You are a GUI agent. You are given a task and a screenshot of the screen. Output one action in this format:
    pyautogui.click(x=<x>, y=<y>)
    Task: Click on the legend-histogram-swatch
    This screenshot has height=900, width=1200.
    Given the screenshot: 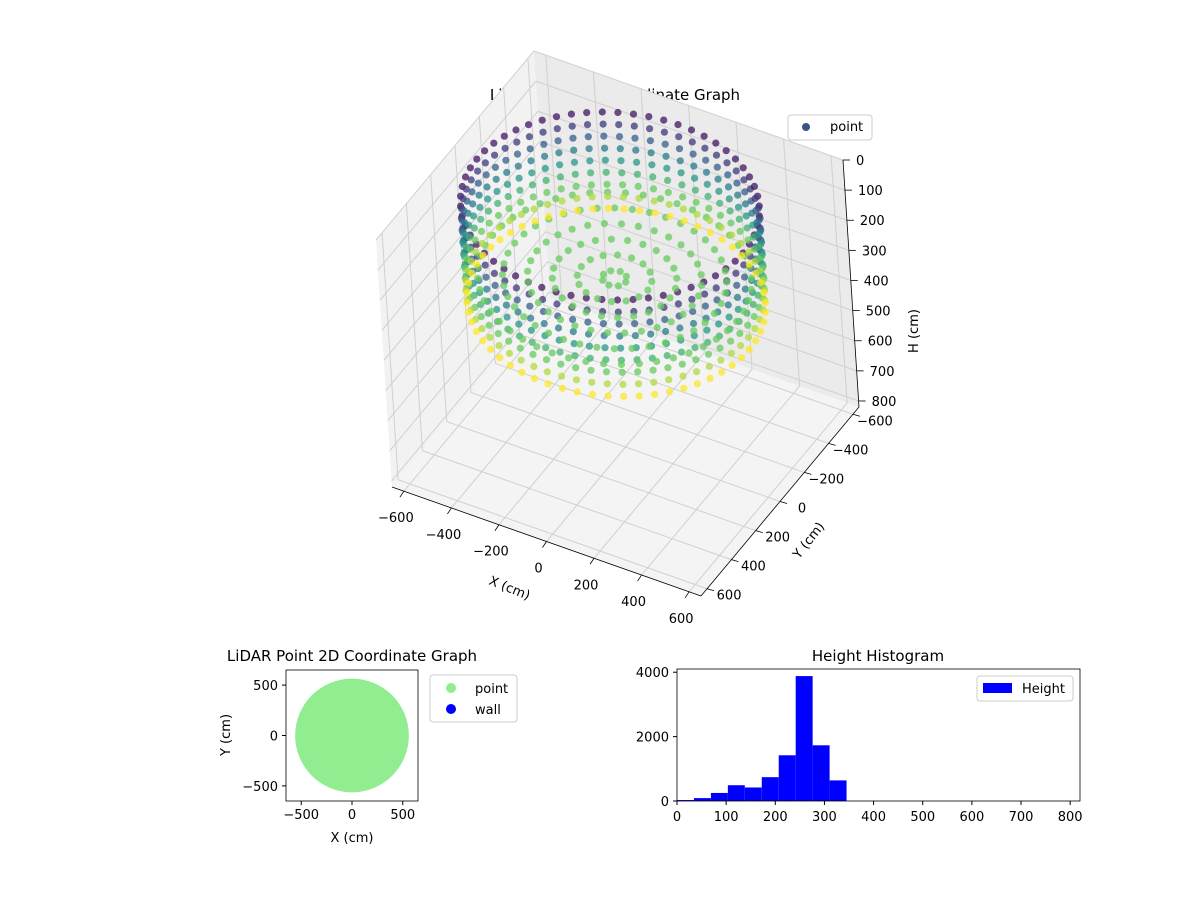 What is the action you would take?
    pyautogui.click(x=997, y=688)
    